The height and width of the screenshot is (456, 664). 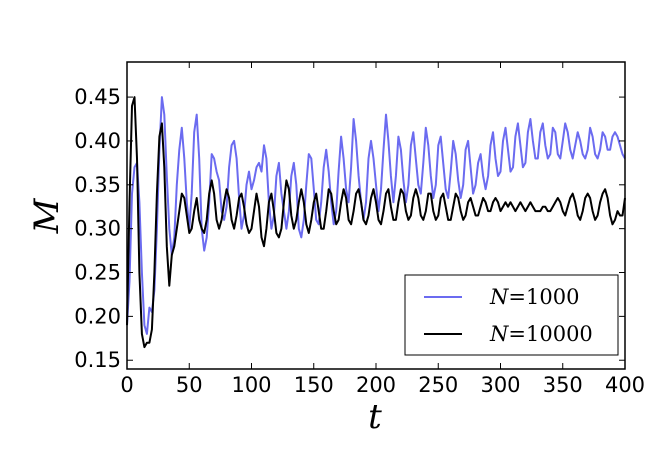 What do you see at coordinates (97, 316) in the screenshot?
I see `y-tick-label: 0.20` at bounding box center [97, 316].